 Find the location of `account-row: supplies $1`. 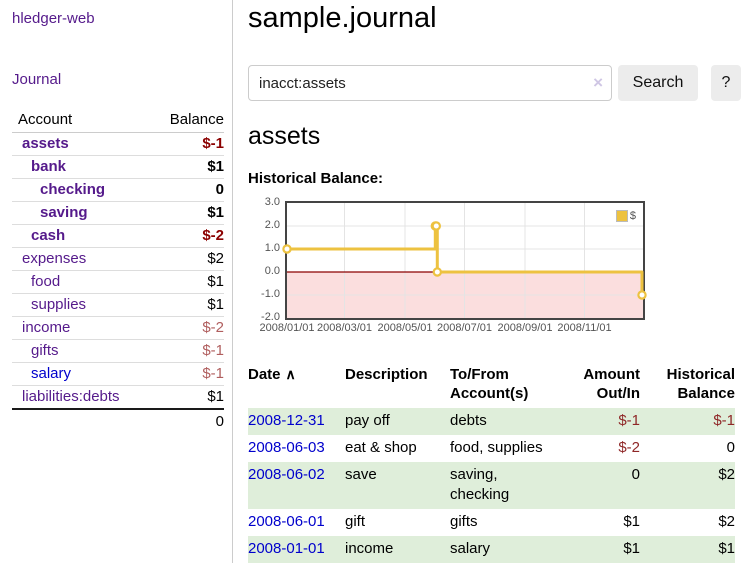

account-row: supplies $1 is located at coordinates (118, 305).